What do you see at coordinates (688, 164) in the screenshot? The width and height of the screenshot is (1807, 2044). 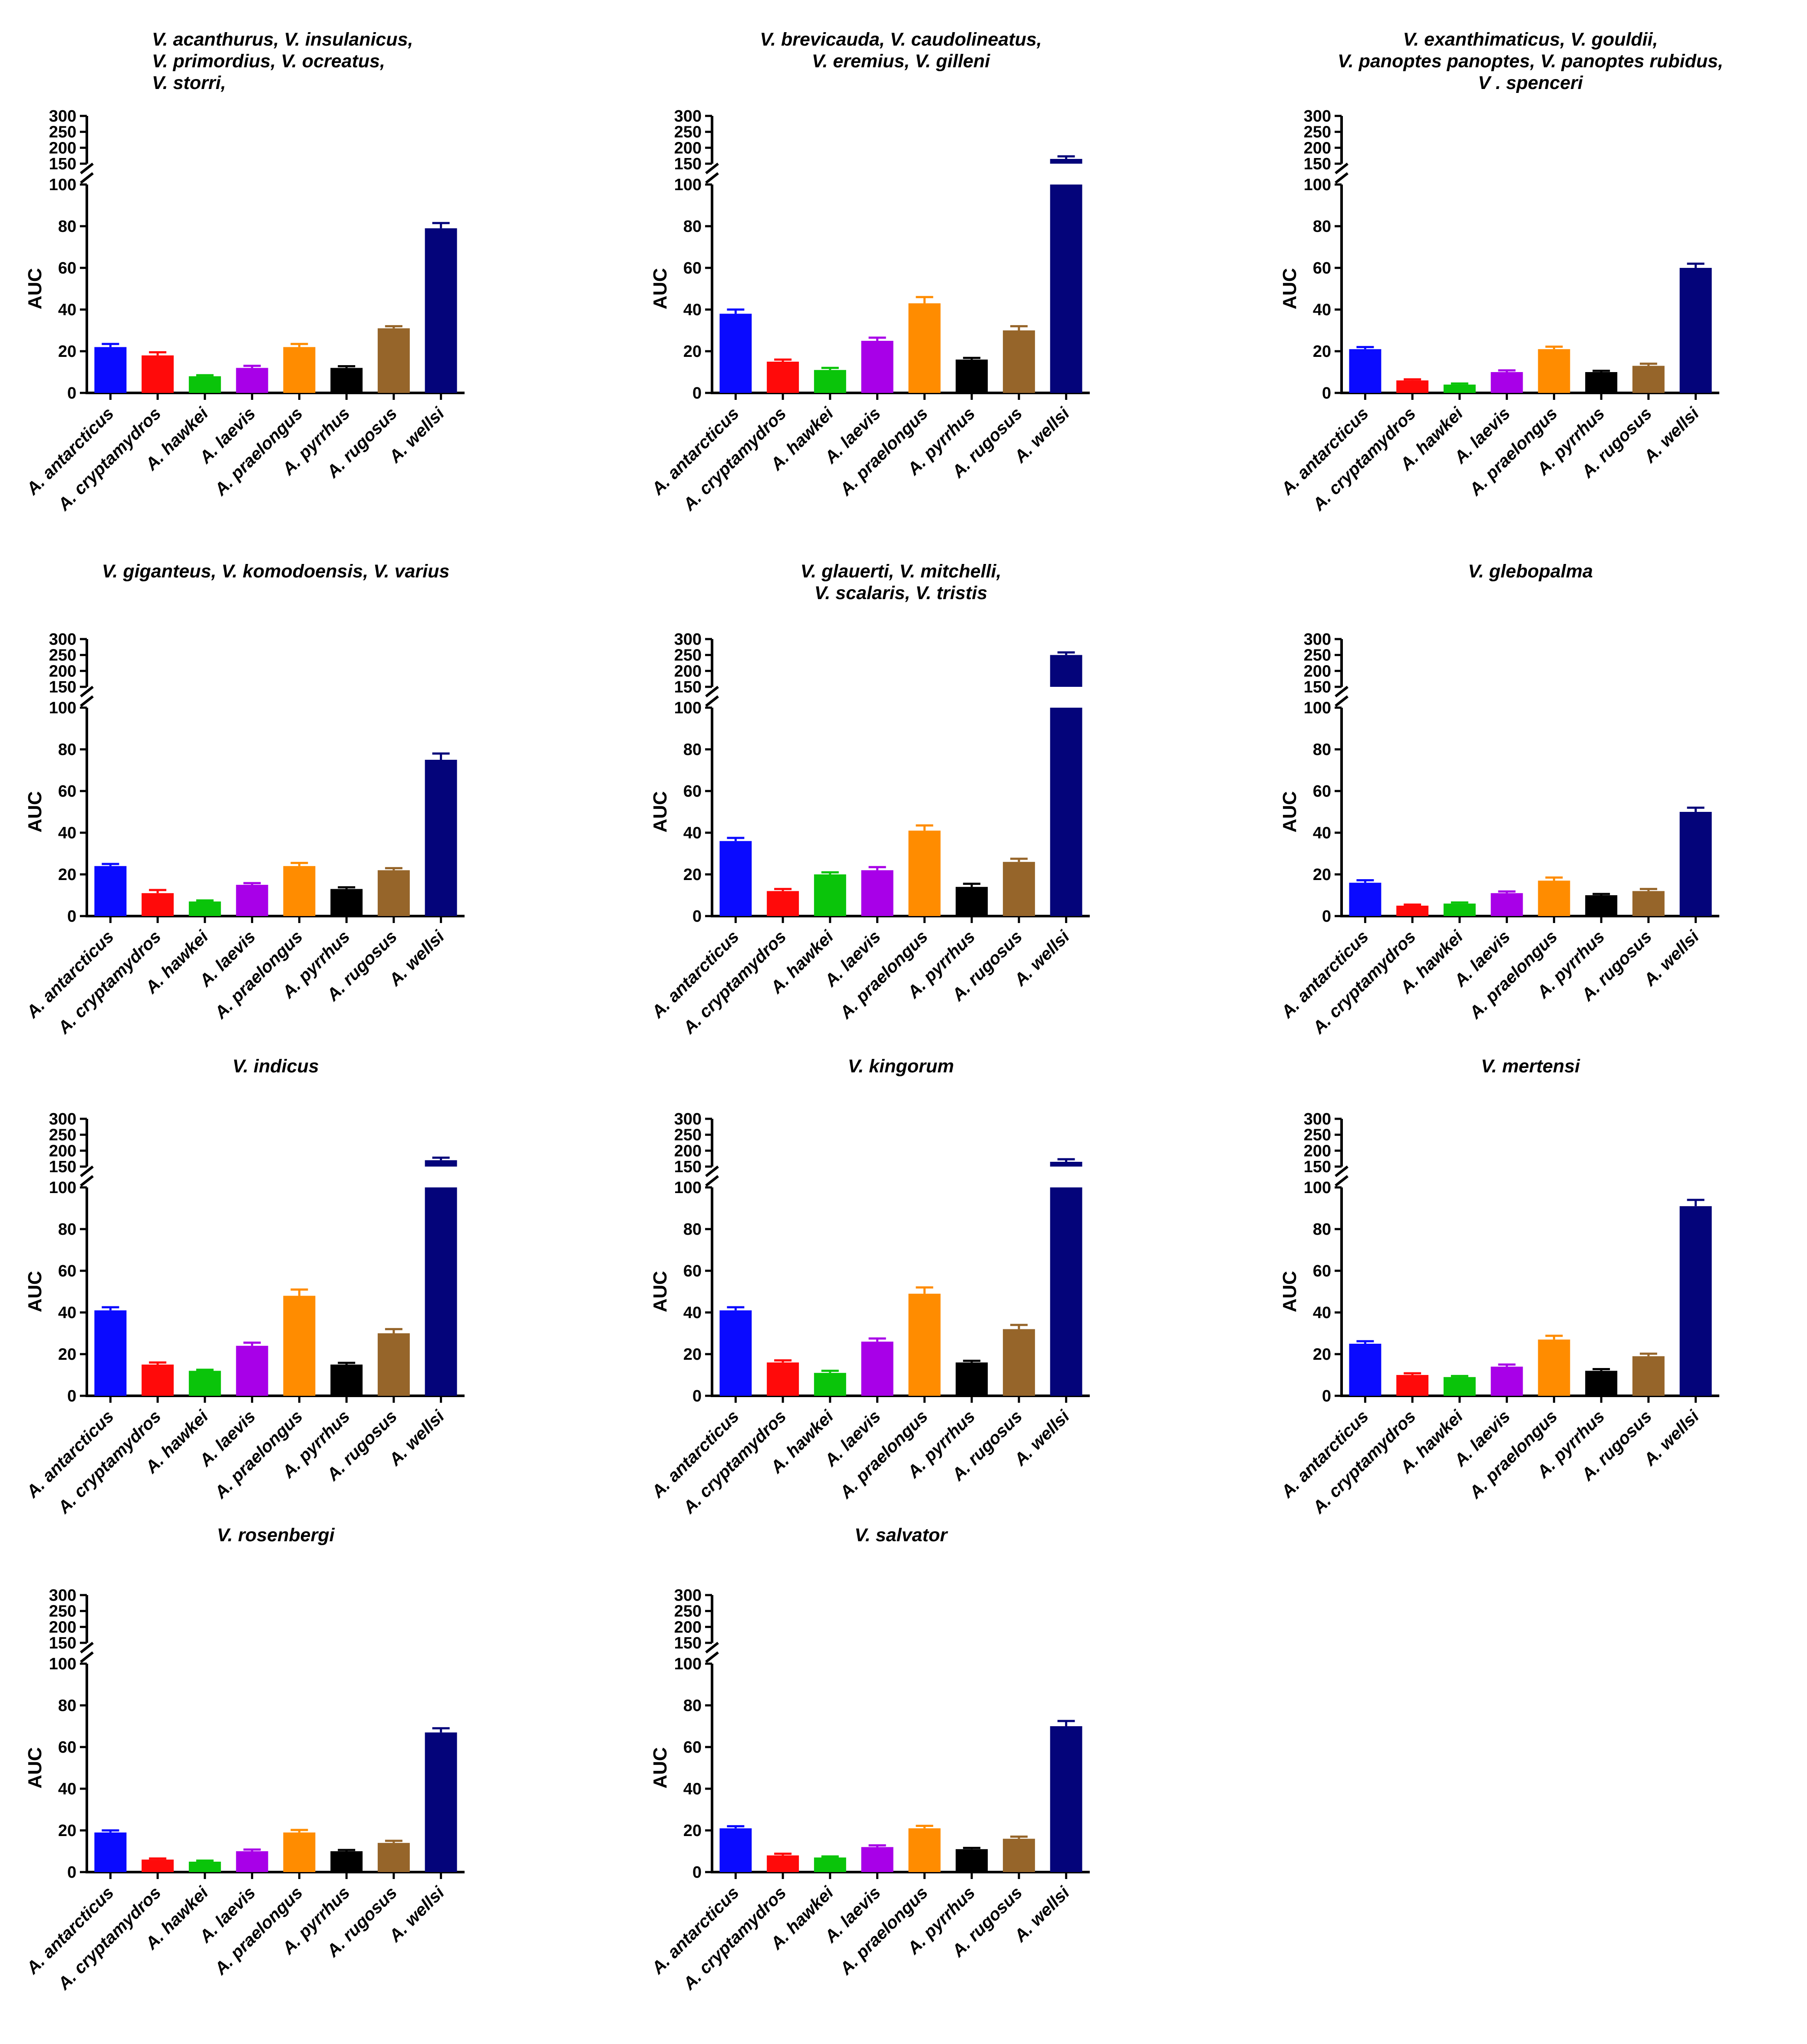 I see `panel-2-ytick-label-upper-0: 150` at bounding box center [688, 164].